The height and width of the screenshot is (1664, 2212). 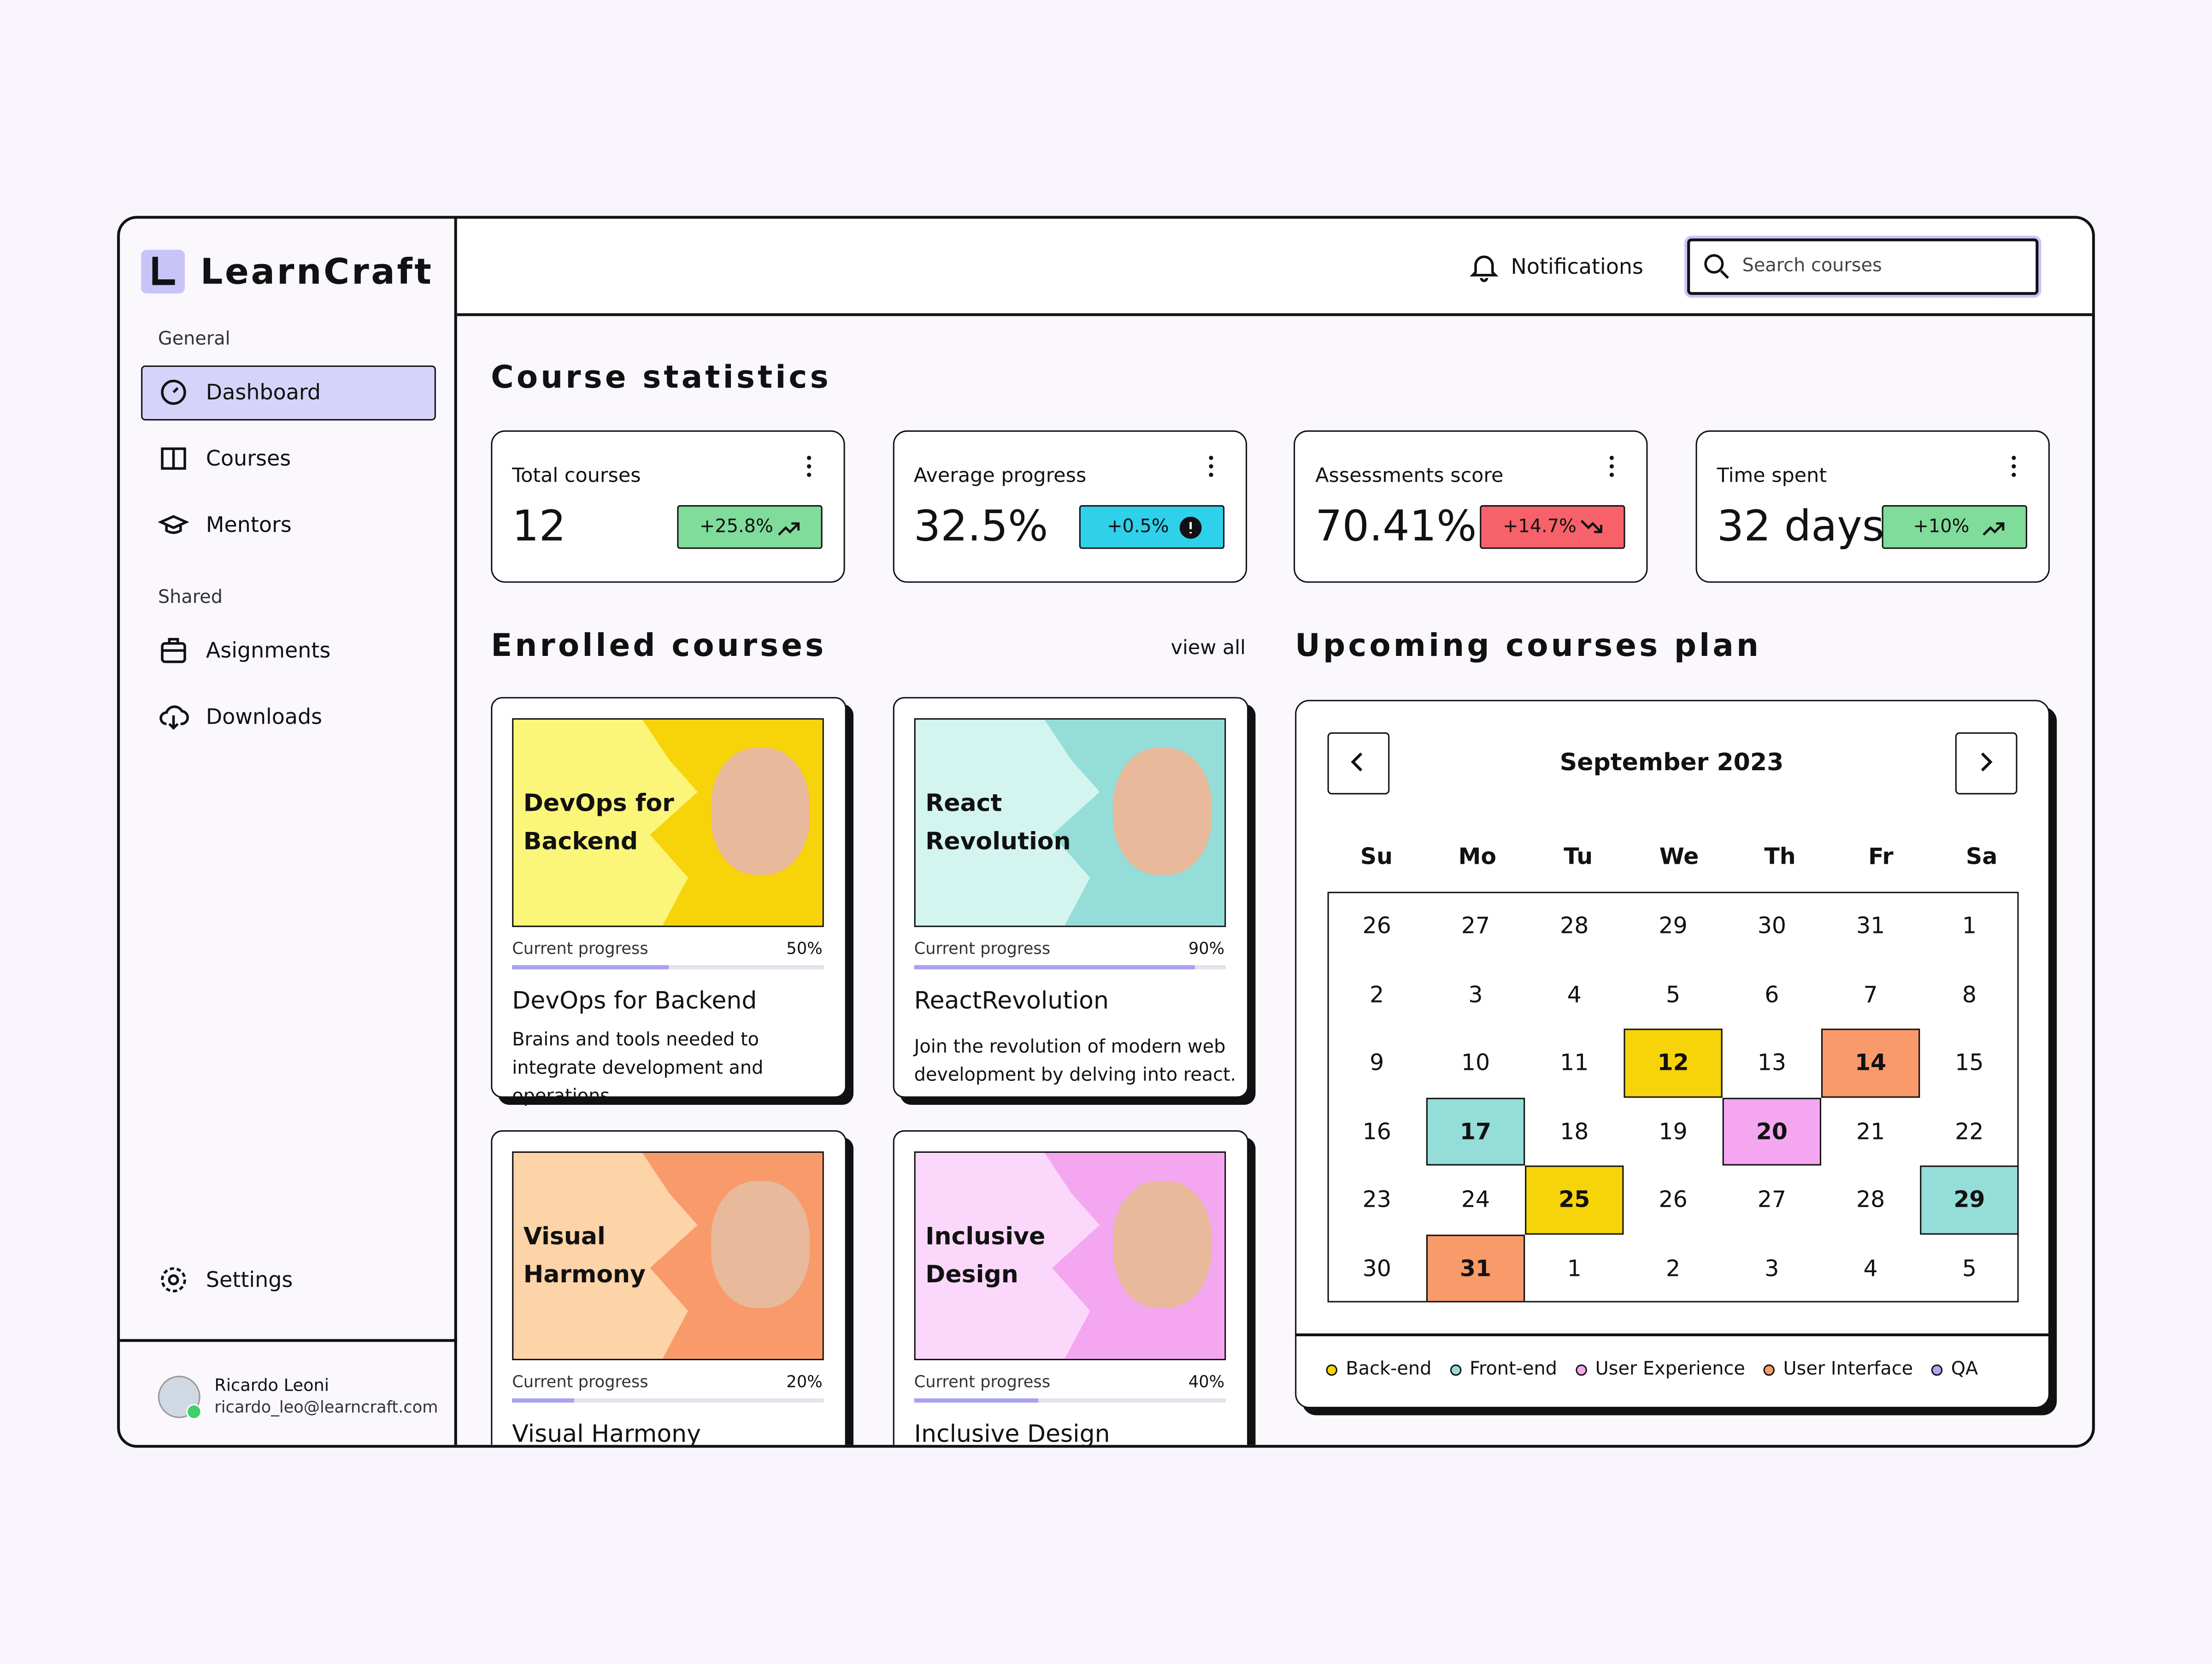 I want to click on brand: LearnCraft, so click(x=317, y=271).